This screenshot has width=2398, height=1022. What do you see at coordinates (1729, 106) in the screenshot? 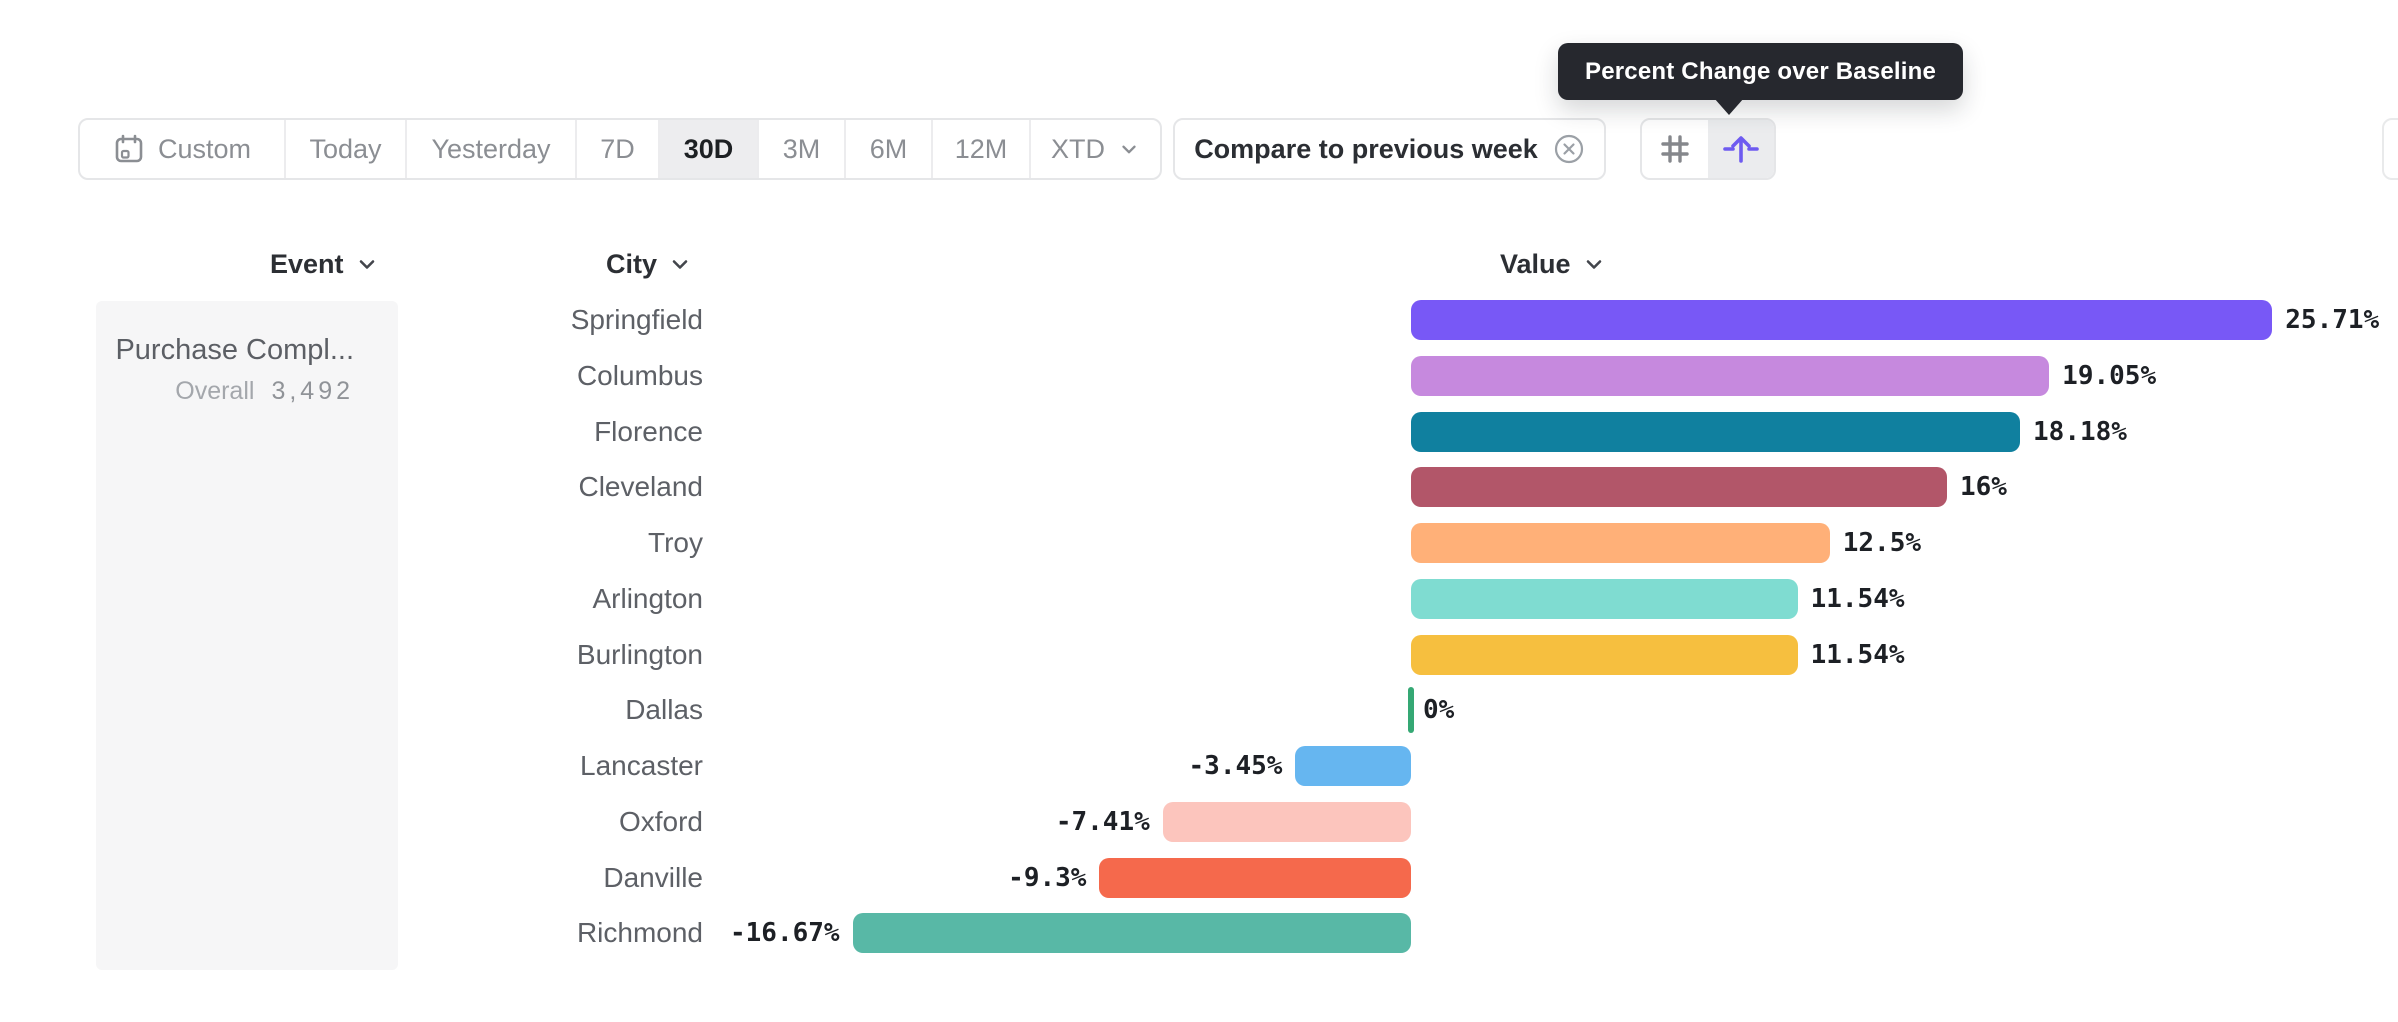
I see `tooltip-caret` at bounding box center [1729, 106].